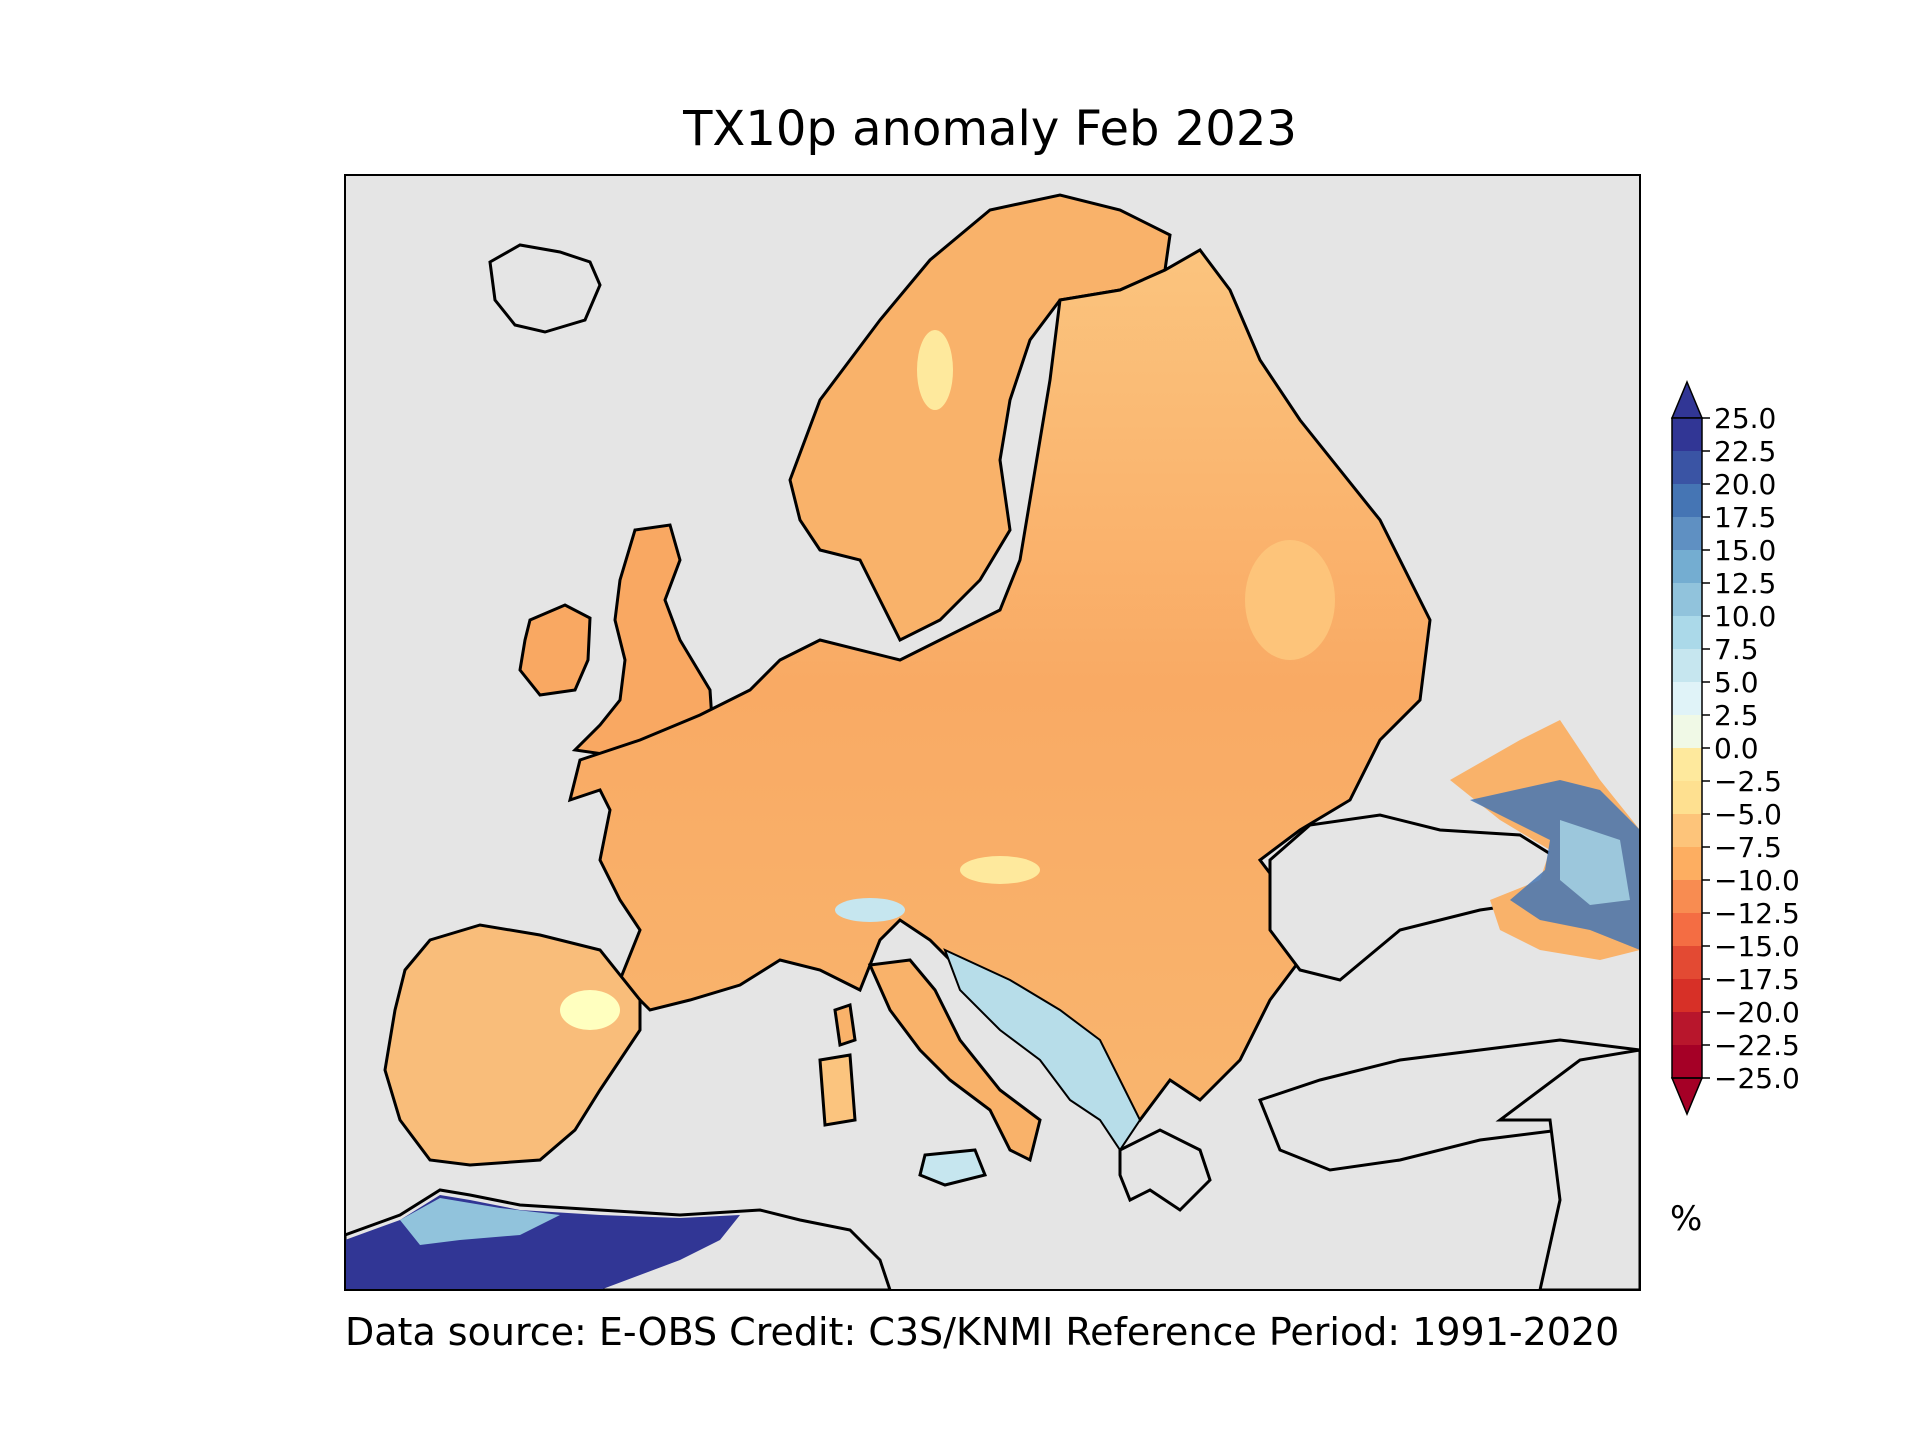 Image resolution: width=1920 pixels, height=1440 pixels. What do you see at coordinates (1757, 1012) in the screenshot?
I see `colorbar-tick-label: −20.0` at bounding box center [1757, 1012].